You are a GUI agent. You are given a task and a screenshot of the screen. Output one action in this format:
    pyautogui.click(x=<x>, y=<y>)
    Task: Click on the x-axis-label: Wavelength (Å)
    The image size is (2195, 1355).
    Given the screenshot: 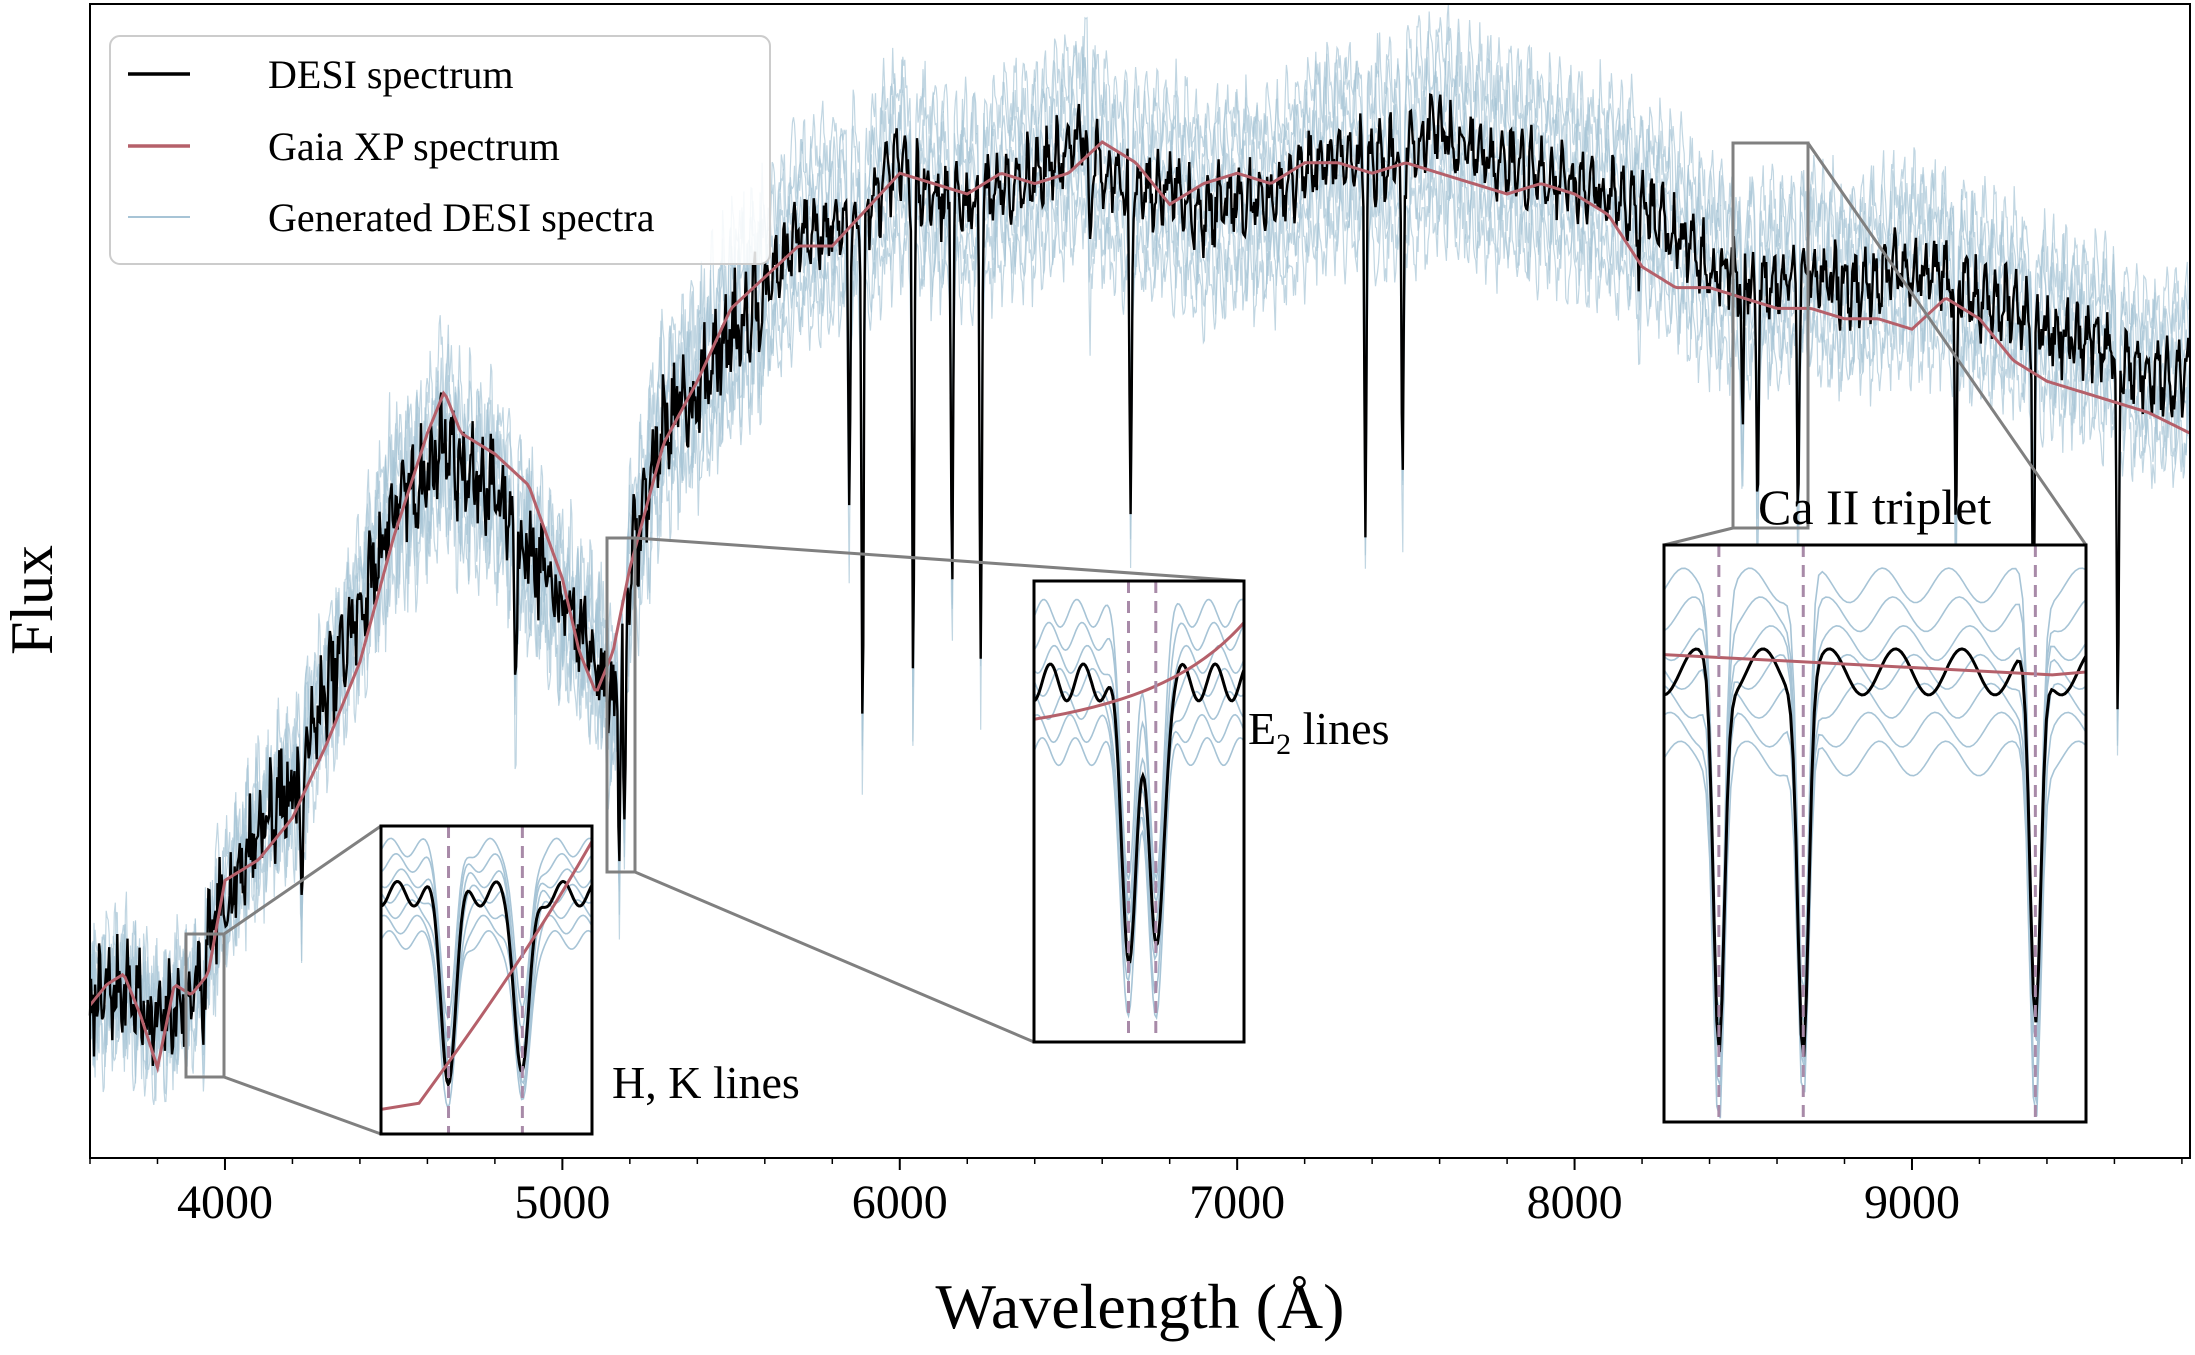 What is the action you would take?
    pyautogui.click(x=1140, y=1306)
    